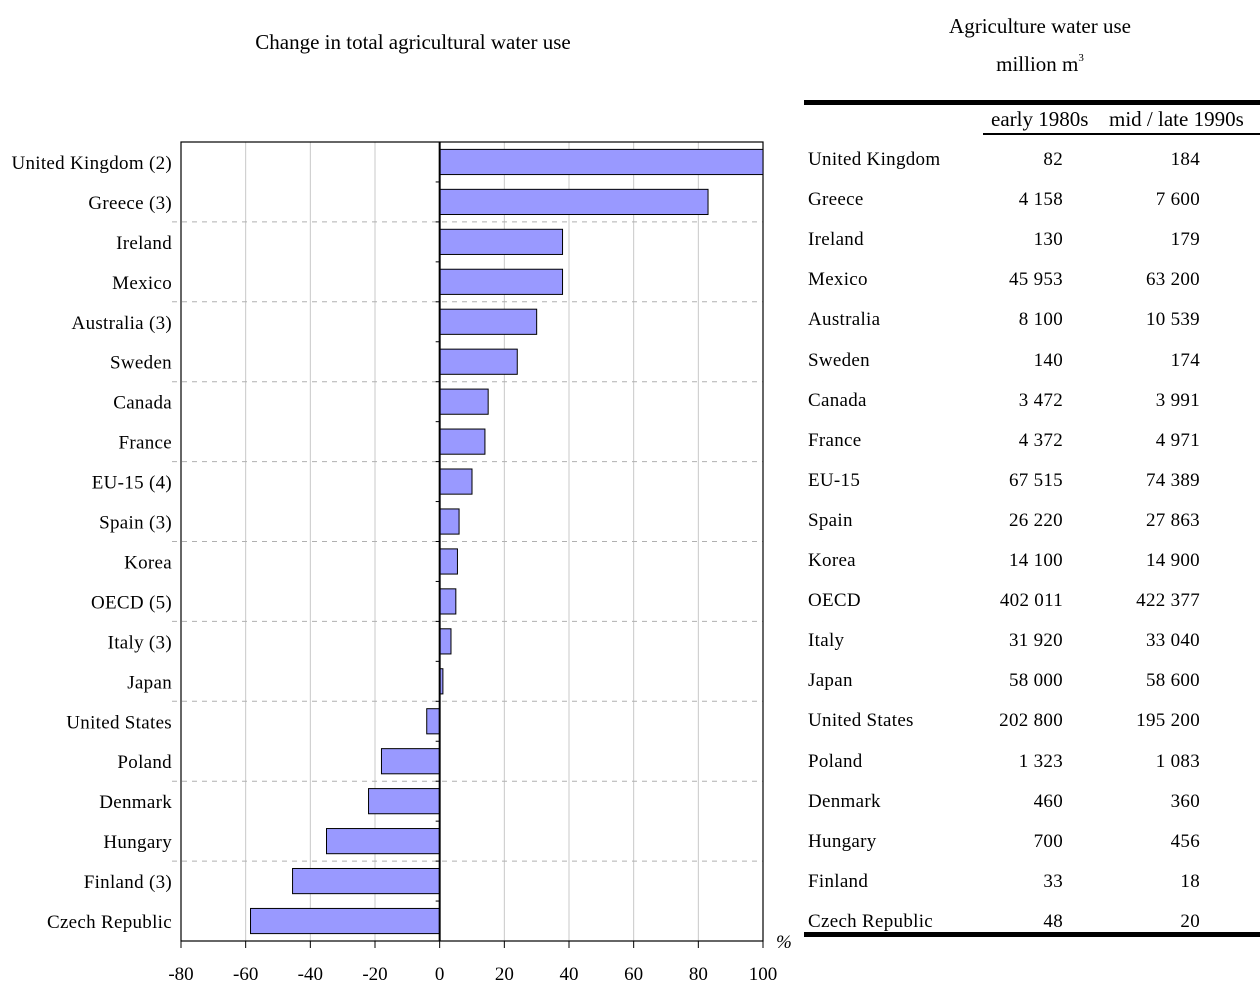 Image resolution: width=1260 pixels, height=981 pixels. What do you see at coordinates (1048, 801) in the screenshot?
I see `table-cell-early-1980s: 460` at bounding box center [1048, 801].